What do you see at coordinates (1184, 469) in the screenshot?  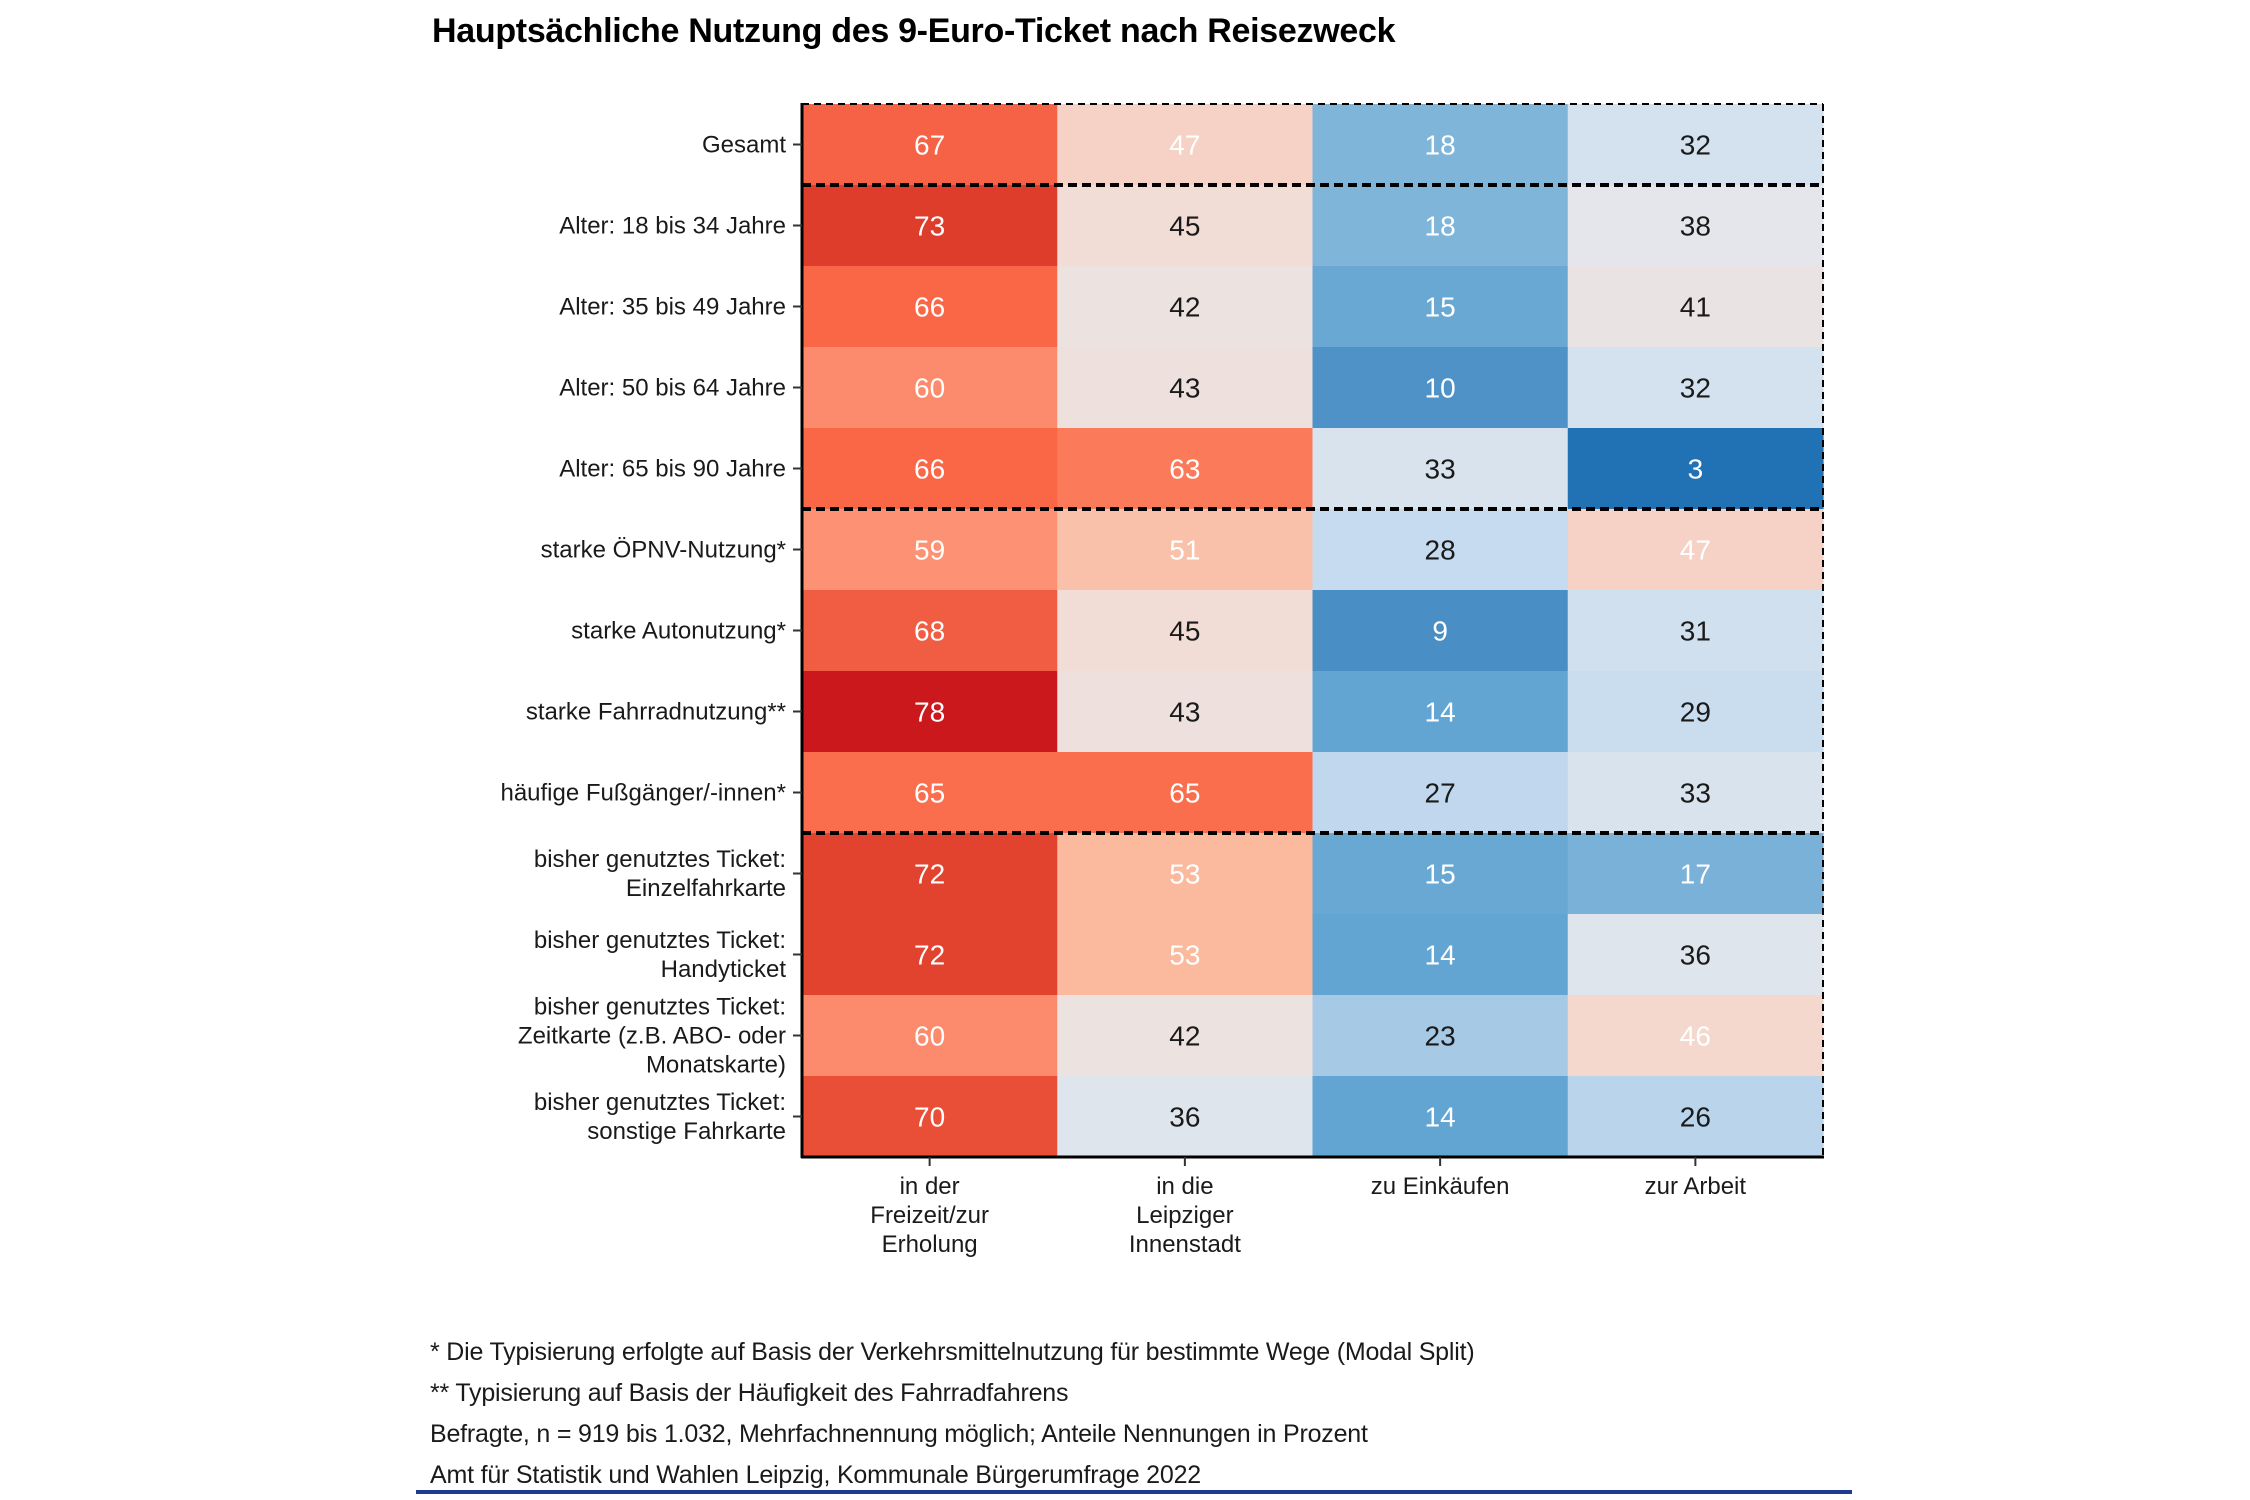 I see `cell-value-label: 63` at bounding box center [1184, 469].